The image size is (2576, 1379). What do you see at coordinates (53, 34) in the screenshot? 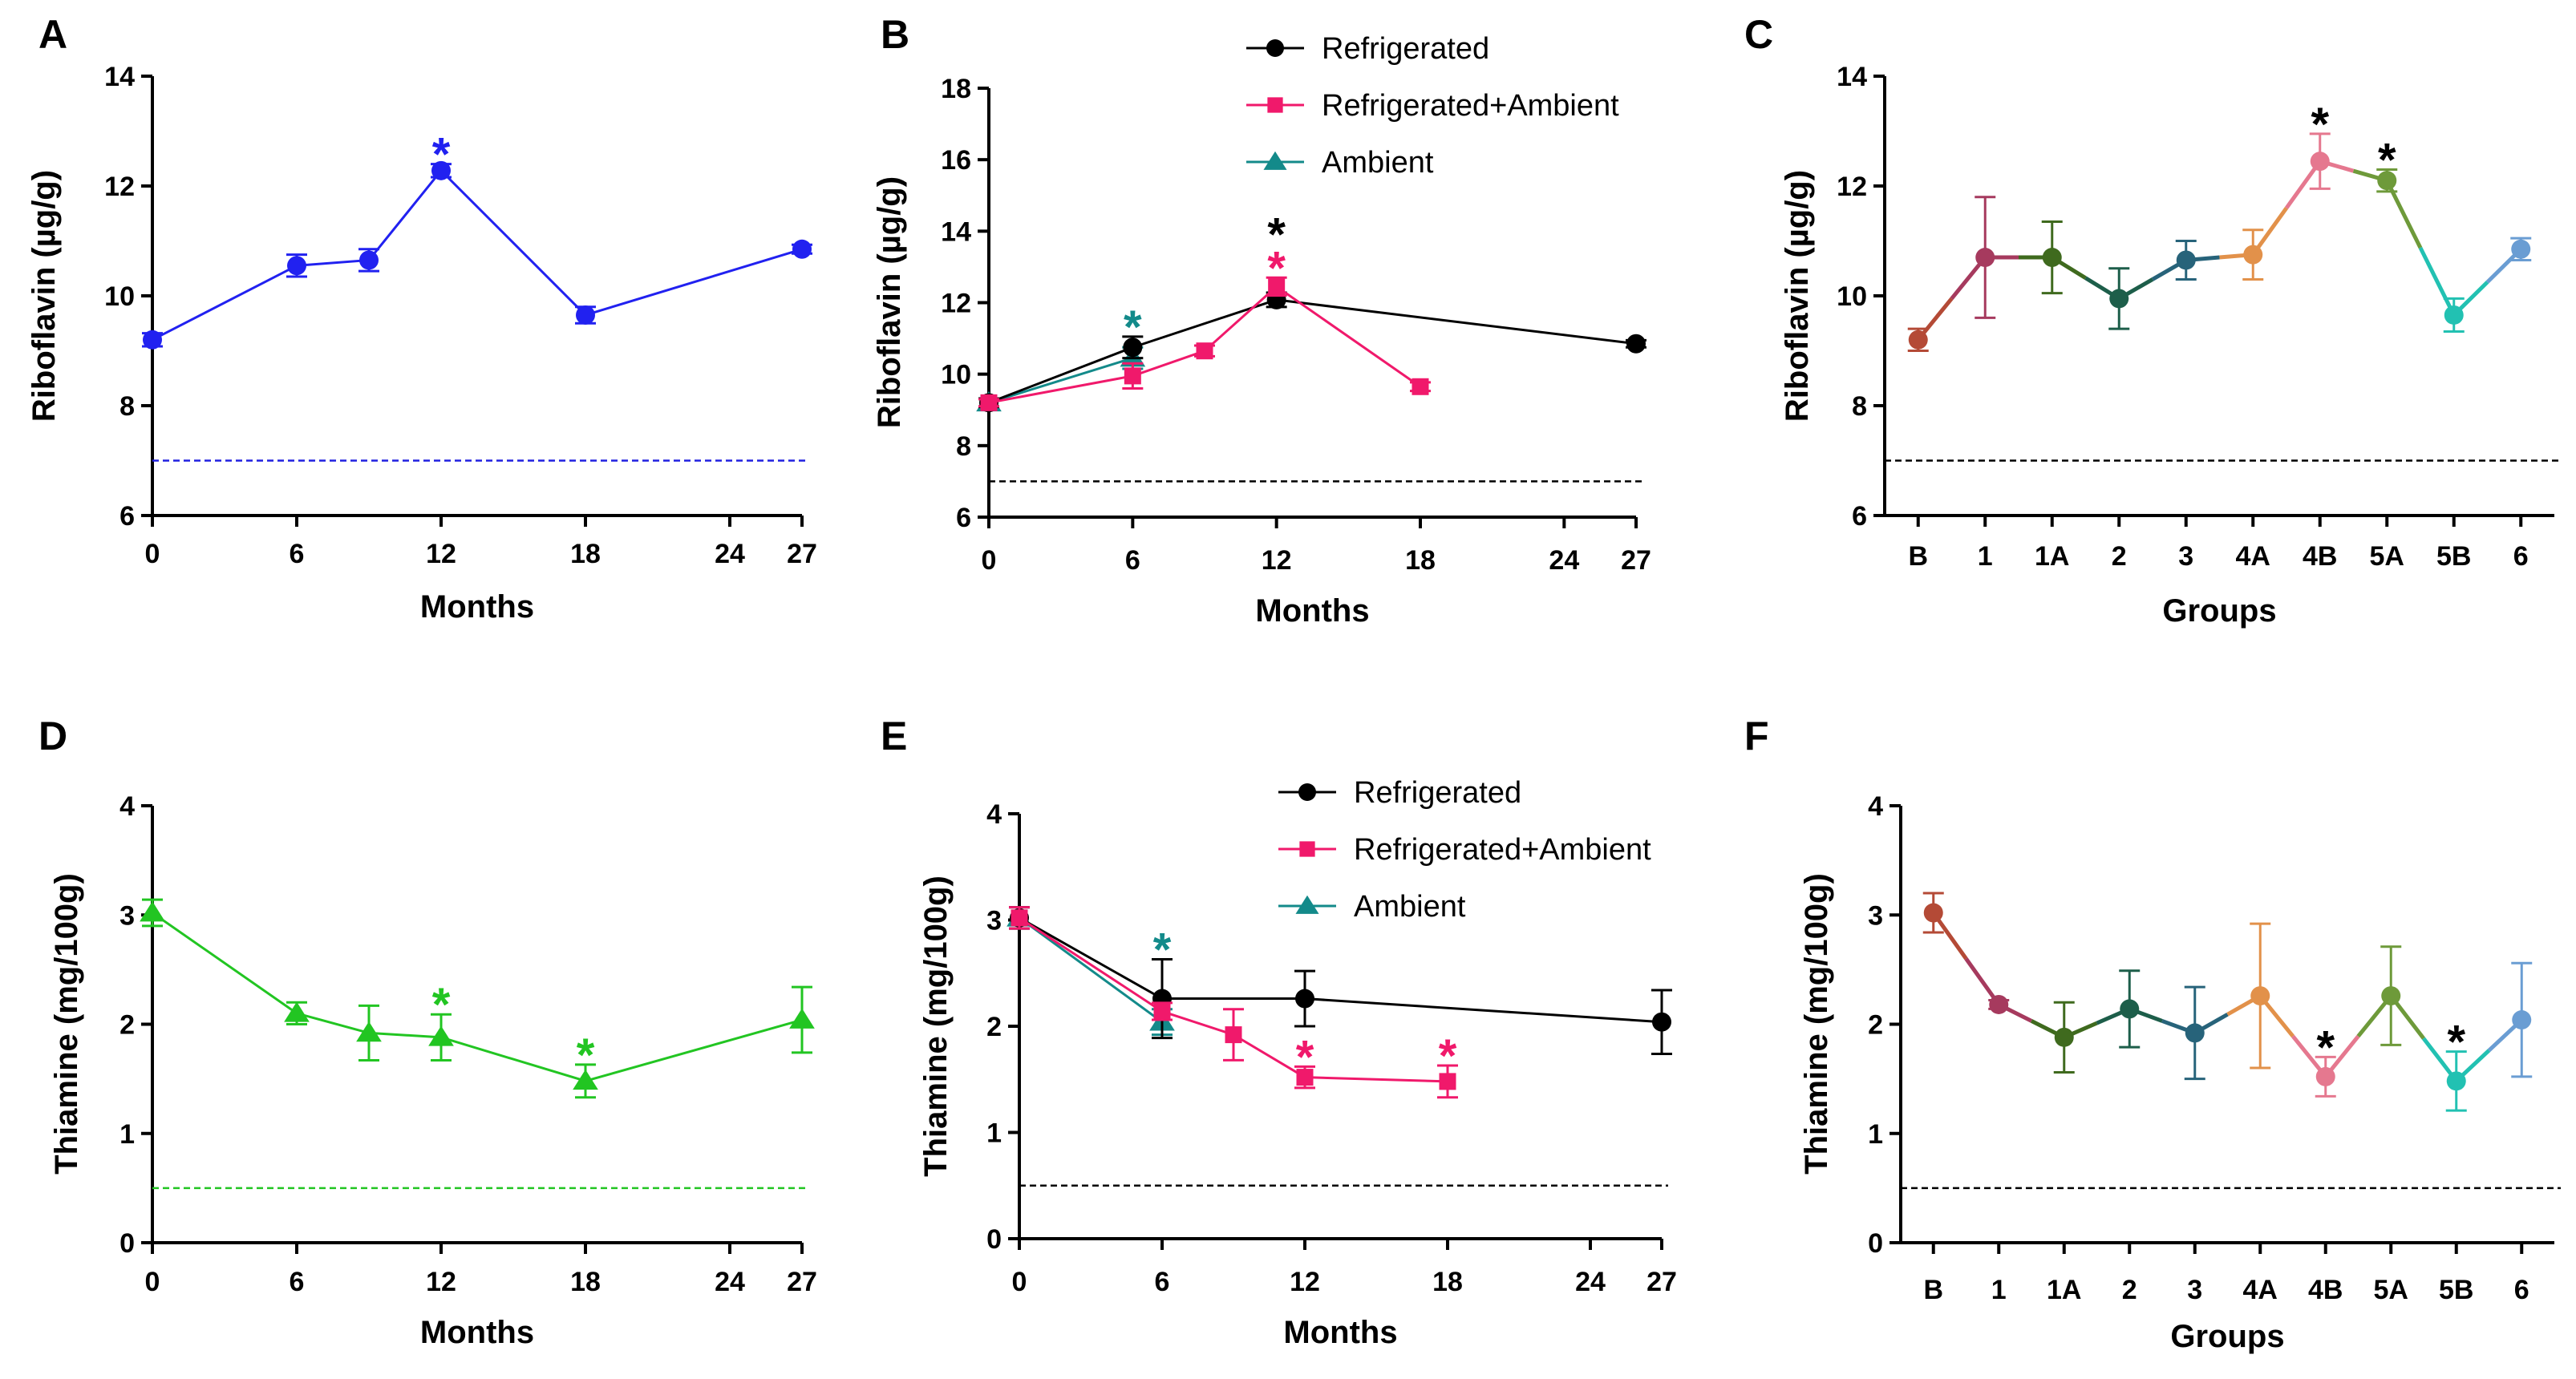
I see `panel-letter: A` at bounding box center [53, 34].